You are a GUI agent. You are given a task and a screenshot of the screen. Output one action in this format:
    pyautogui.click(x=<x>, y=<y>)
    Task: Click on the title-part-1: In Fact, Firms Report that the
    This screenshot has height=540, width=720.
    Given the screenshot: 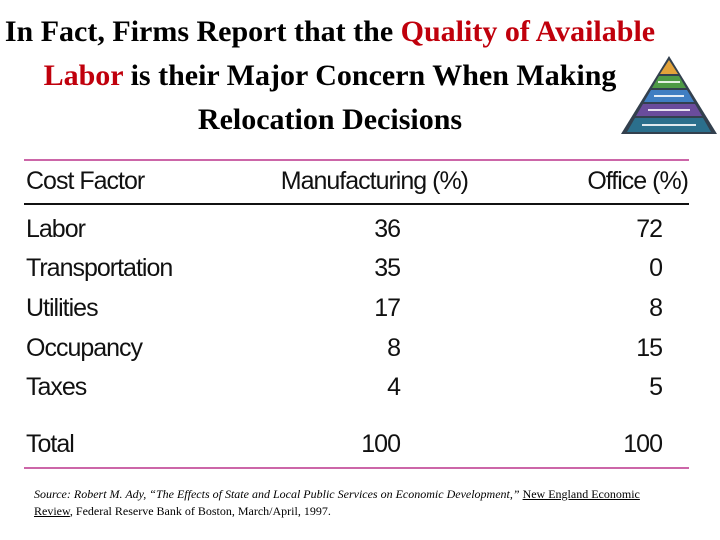 What is the action you would take?
    pyautogui.click(x=202, y=31)
    